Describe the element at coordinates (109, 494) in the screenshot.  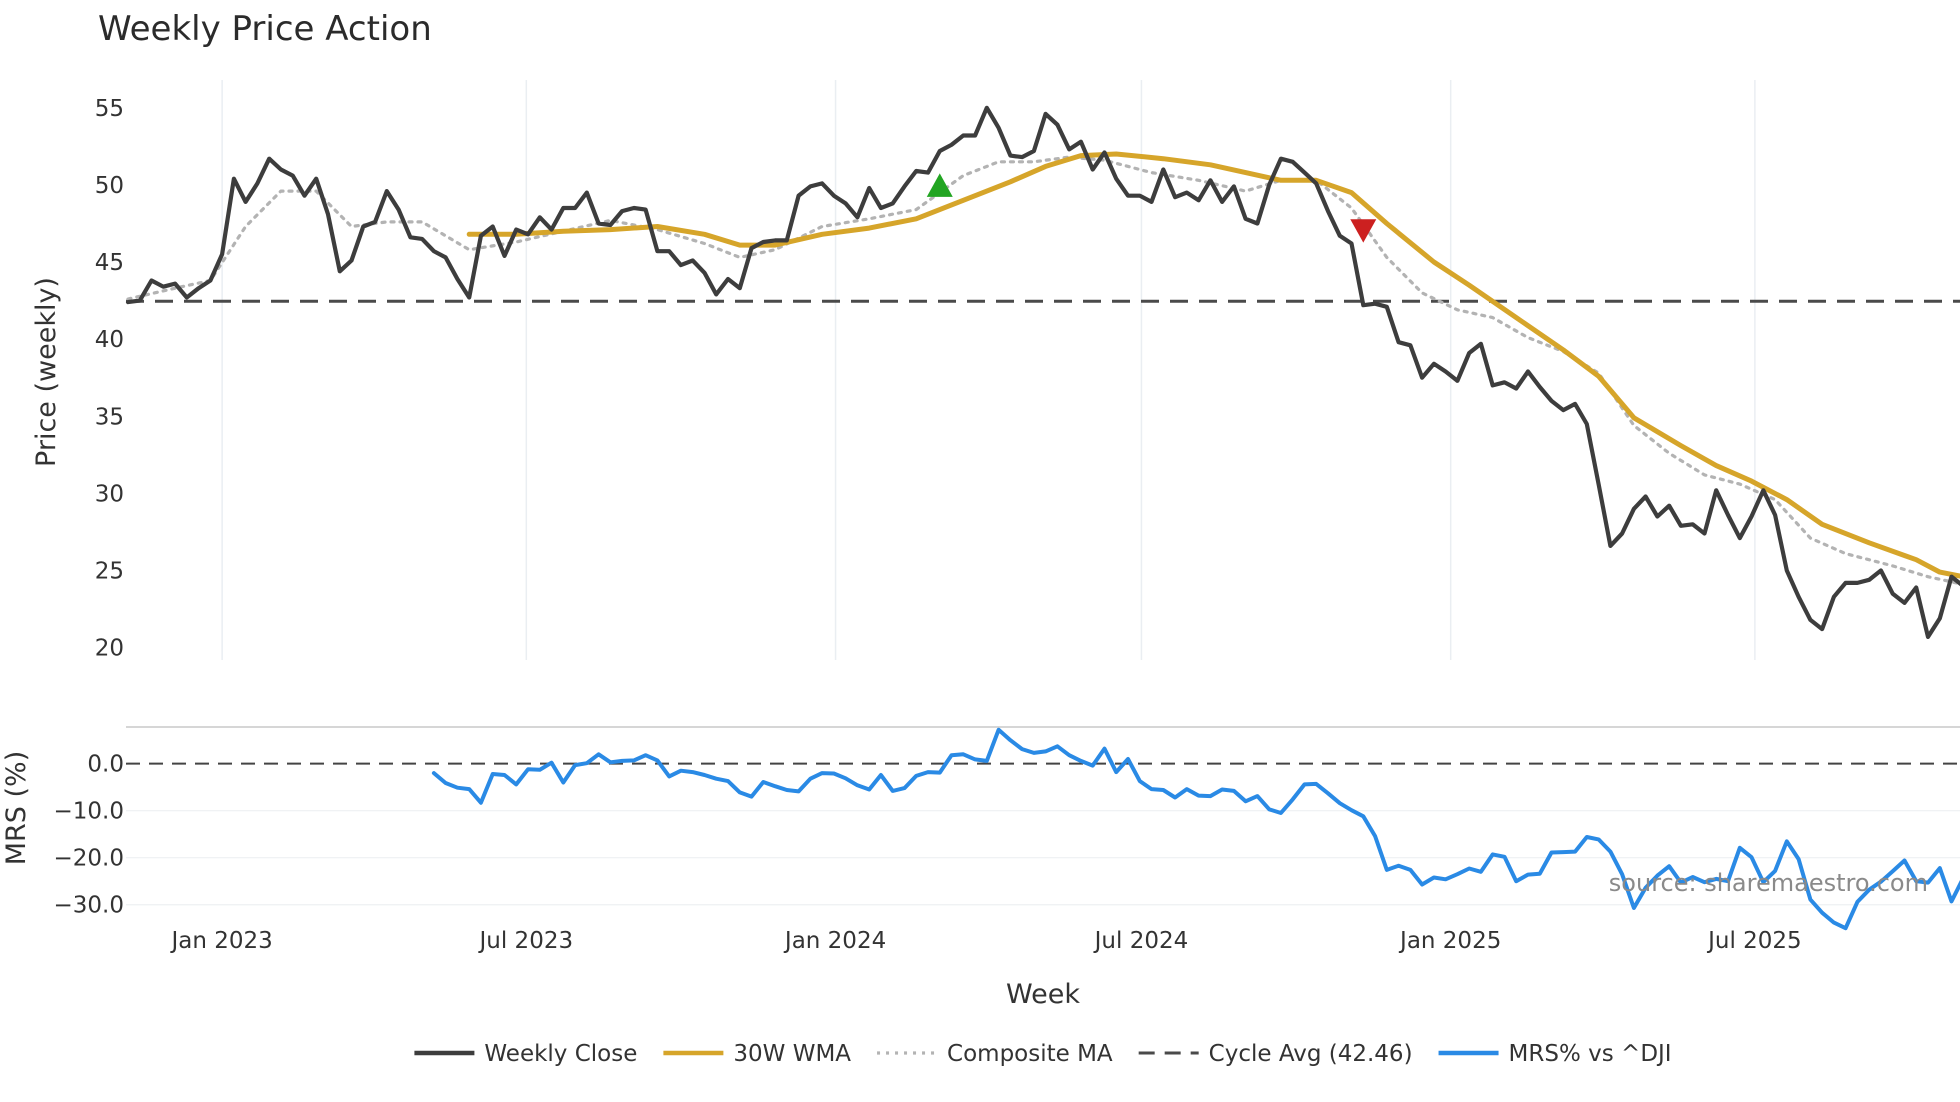
I see `price-y-tick-30: 30` at that location.